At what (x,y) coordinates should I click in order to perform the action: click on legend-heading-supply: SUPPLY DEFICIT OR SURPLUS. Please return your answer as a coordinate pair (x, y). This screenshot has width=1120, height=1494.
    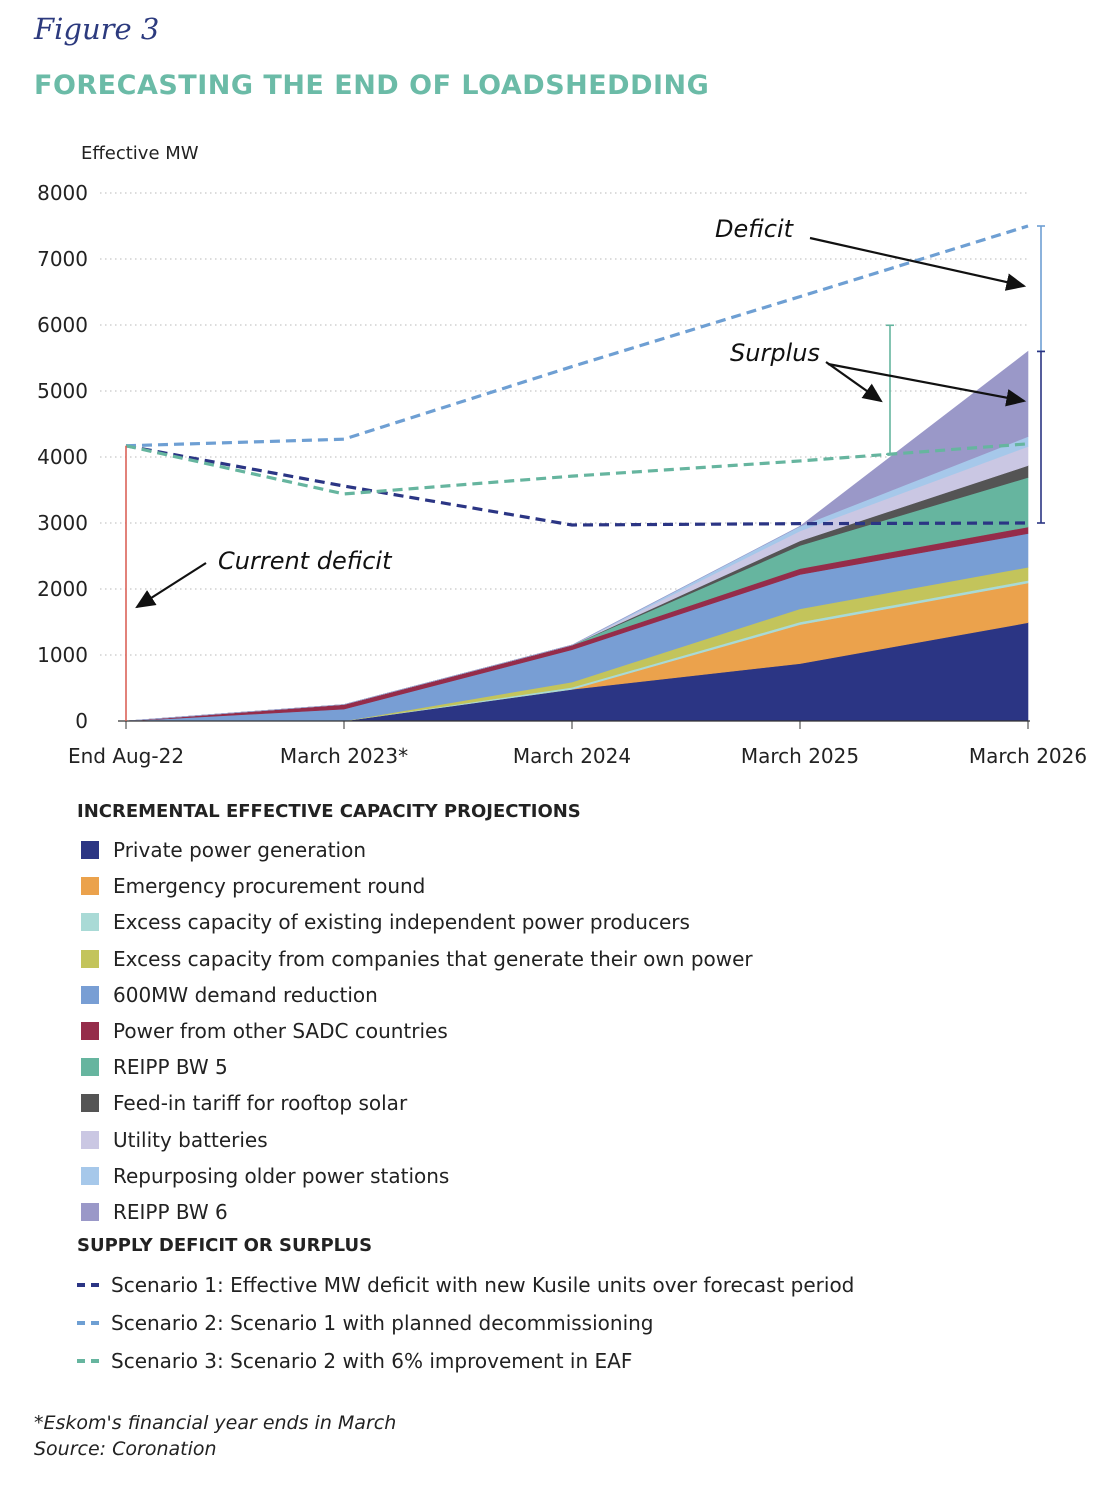
    Looking at the image, I should click on (225, 1246).